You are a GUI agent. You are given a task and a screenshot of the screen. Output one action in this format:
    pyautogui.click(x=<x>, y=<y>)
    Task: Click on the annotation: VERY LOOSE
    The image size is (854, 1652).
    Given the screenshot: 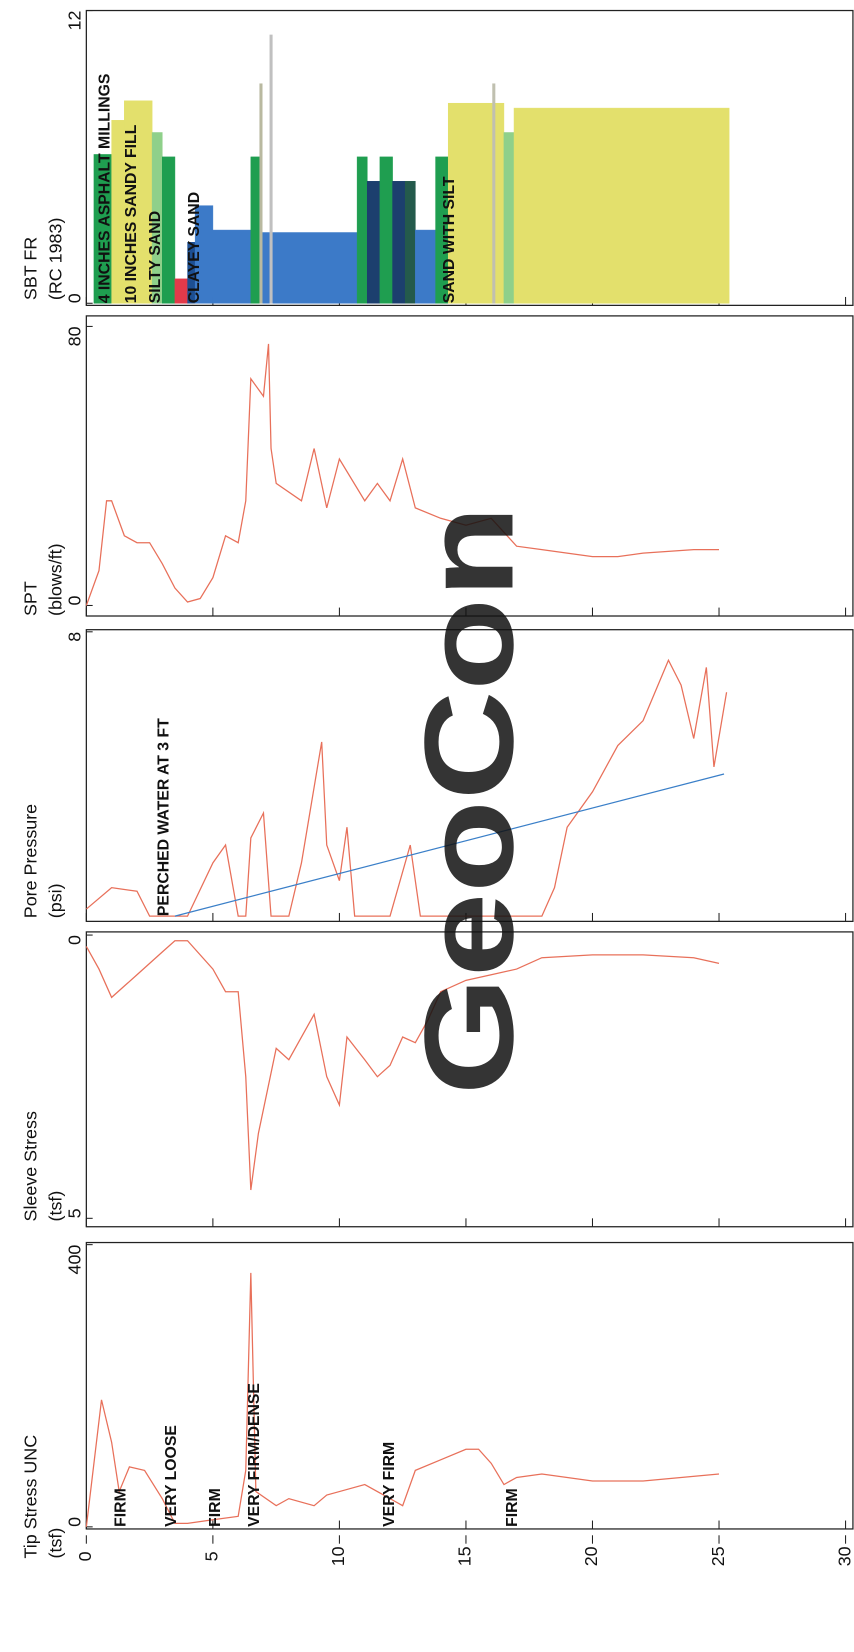 What is the action you would take?
    pyautogui.click(x=171, y=1476)
    